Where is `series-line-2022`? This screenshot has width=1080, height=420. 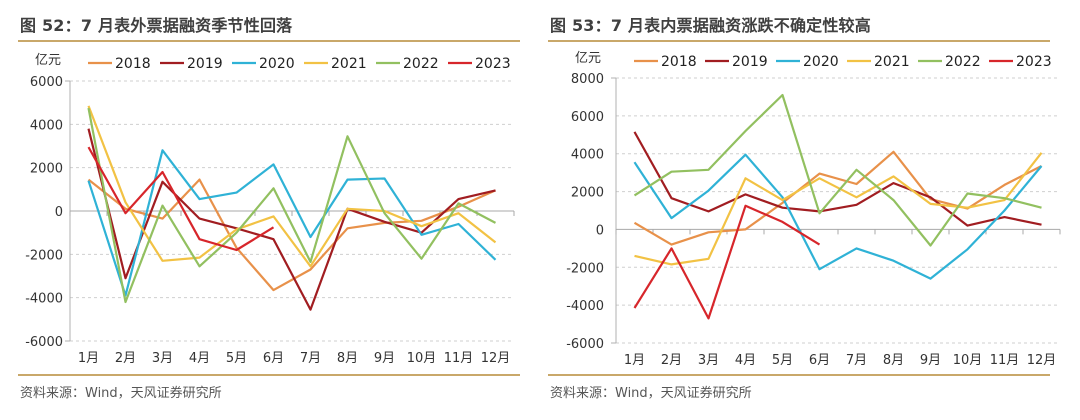
series-line-2022 is located at coordinates (837, 170).